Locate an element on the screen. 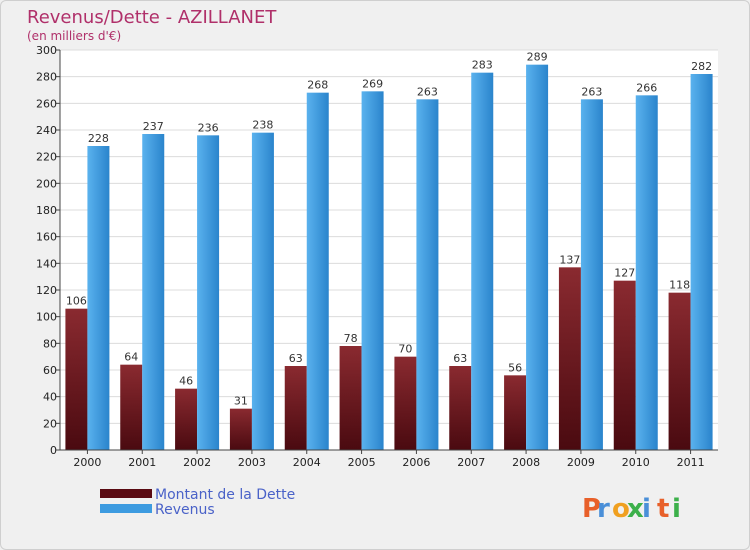 The width and height of the screenshot is (750, 550). x-tick-label: 2005 is located at coordinates (362, 462).